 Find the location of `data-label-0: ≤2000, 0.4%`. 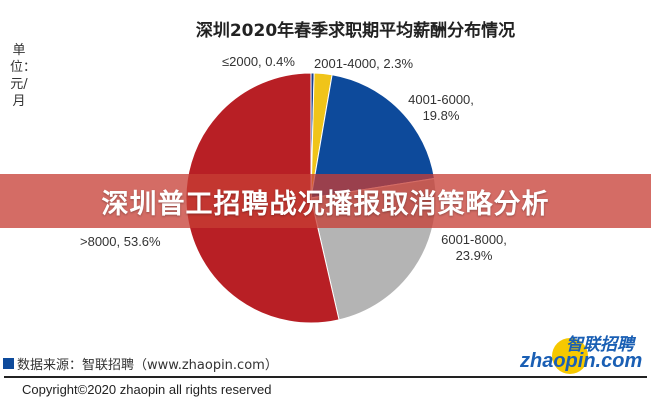

data-label-0: ≤2000, 0.4% is located at coordinates (258, 61).